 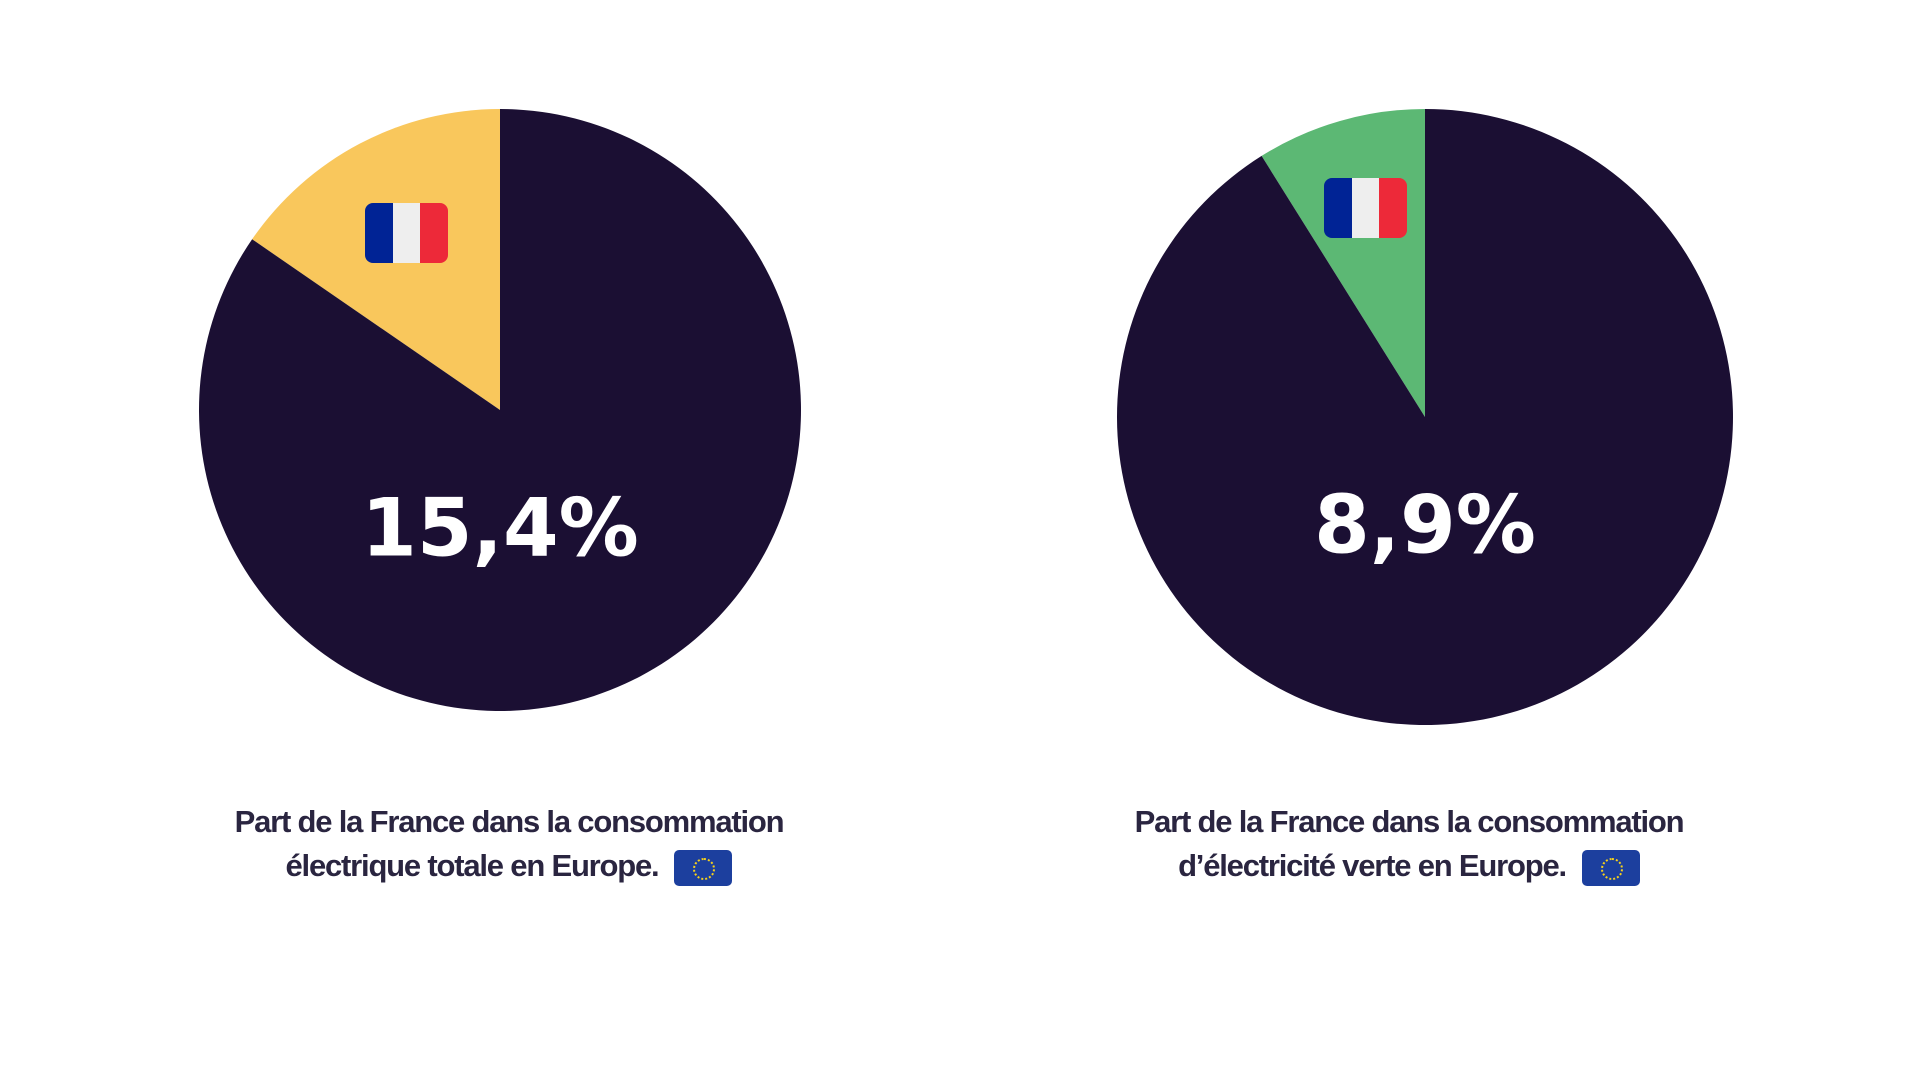 What do you see at coordinates (509, 866) in the screenshot?
I see `caption-line2: électrique totale en Europe.` at bounding box center [509, 866].